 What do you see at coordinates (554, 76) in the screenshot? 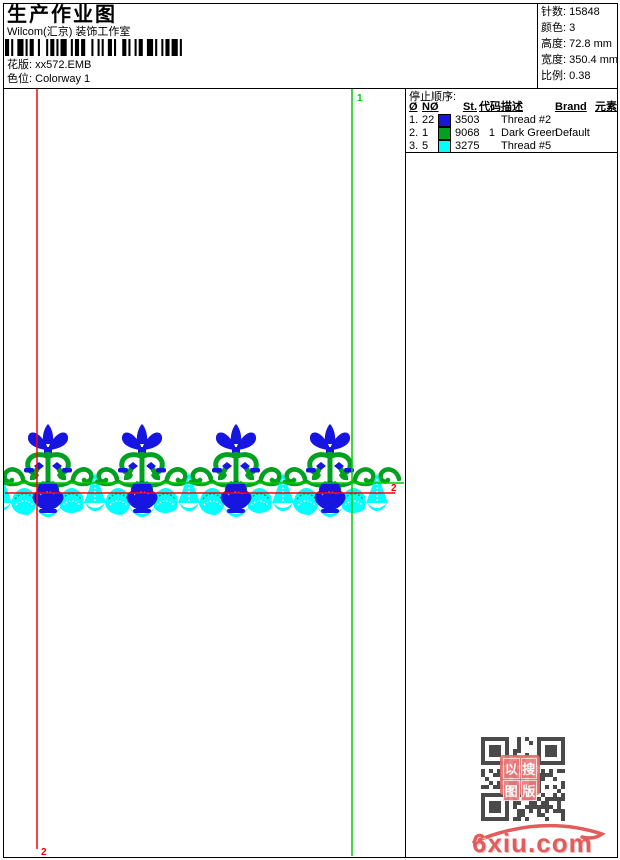
I see `scale-label: 比例:` at bounding box center [554, 76].